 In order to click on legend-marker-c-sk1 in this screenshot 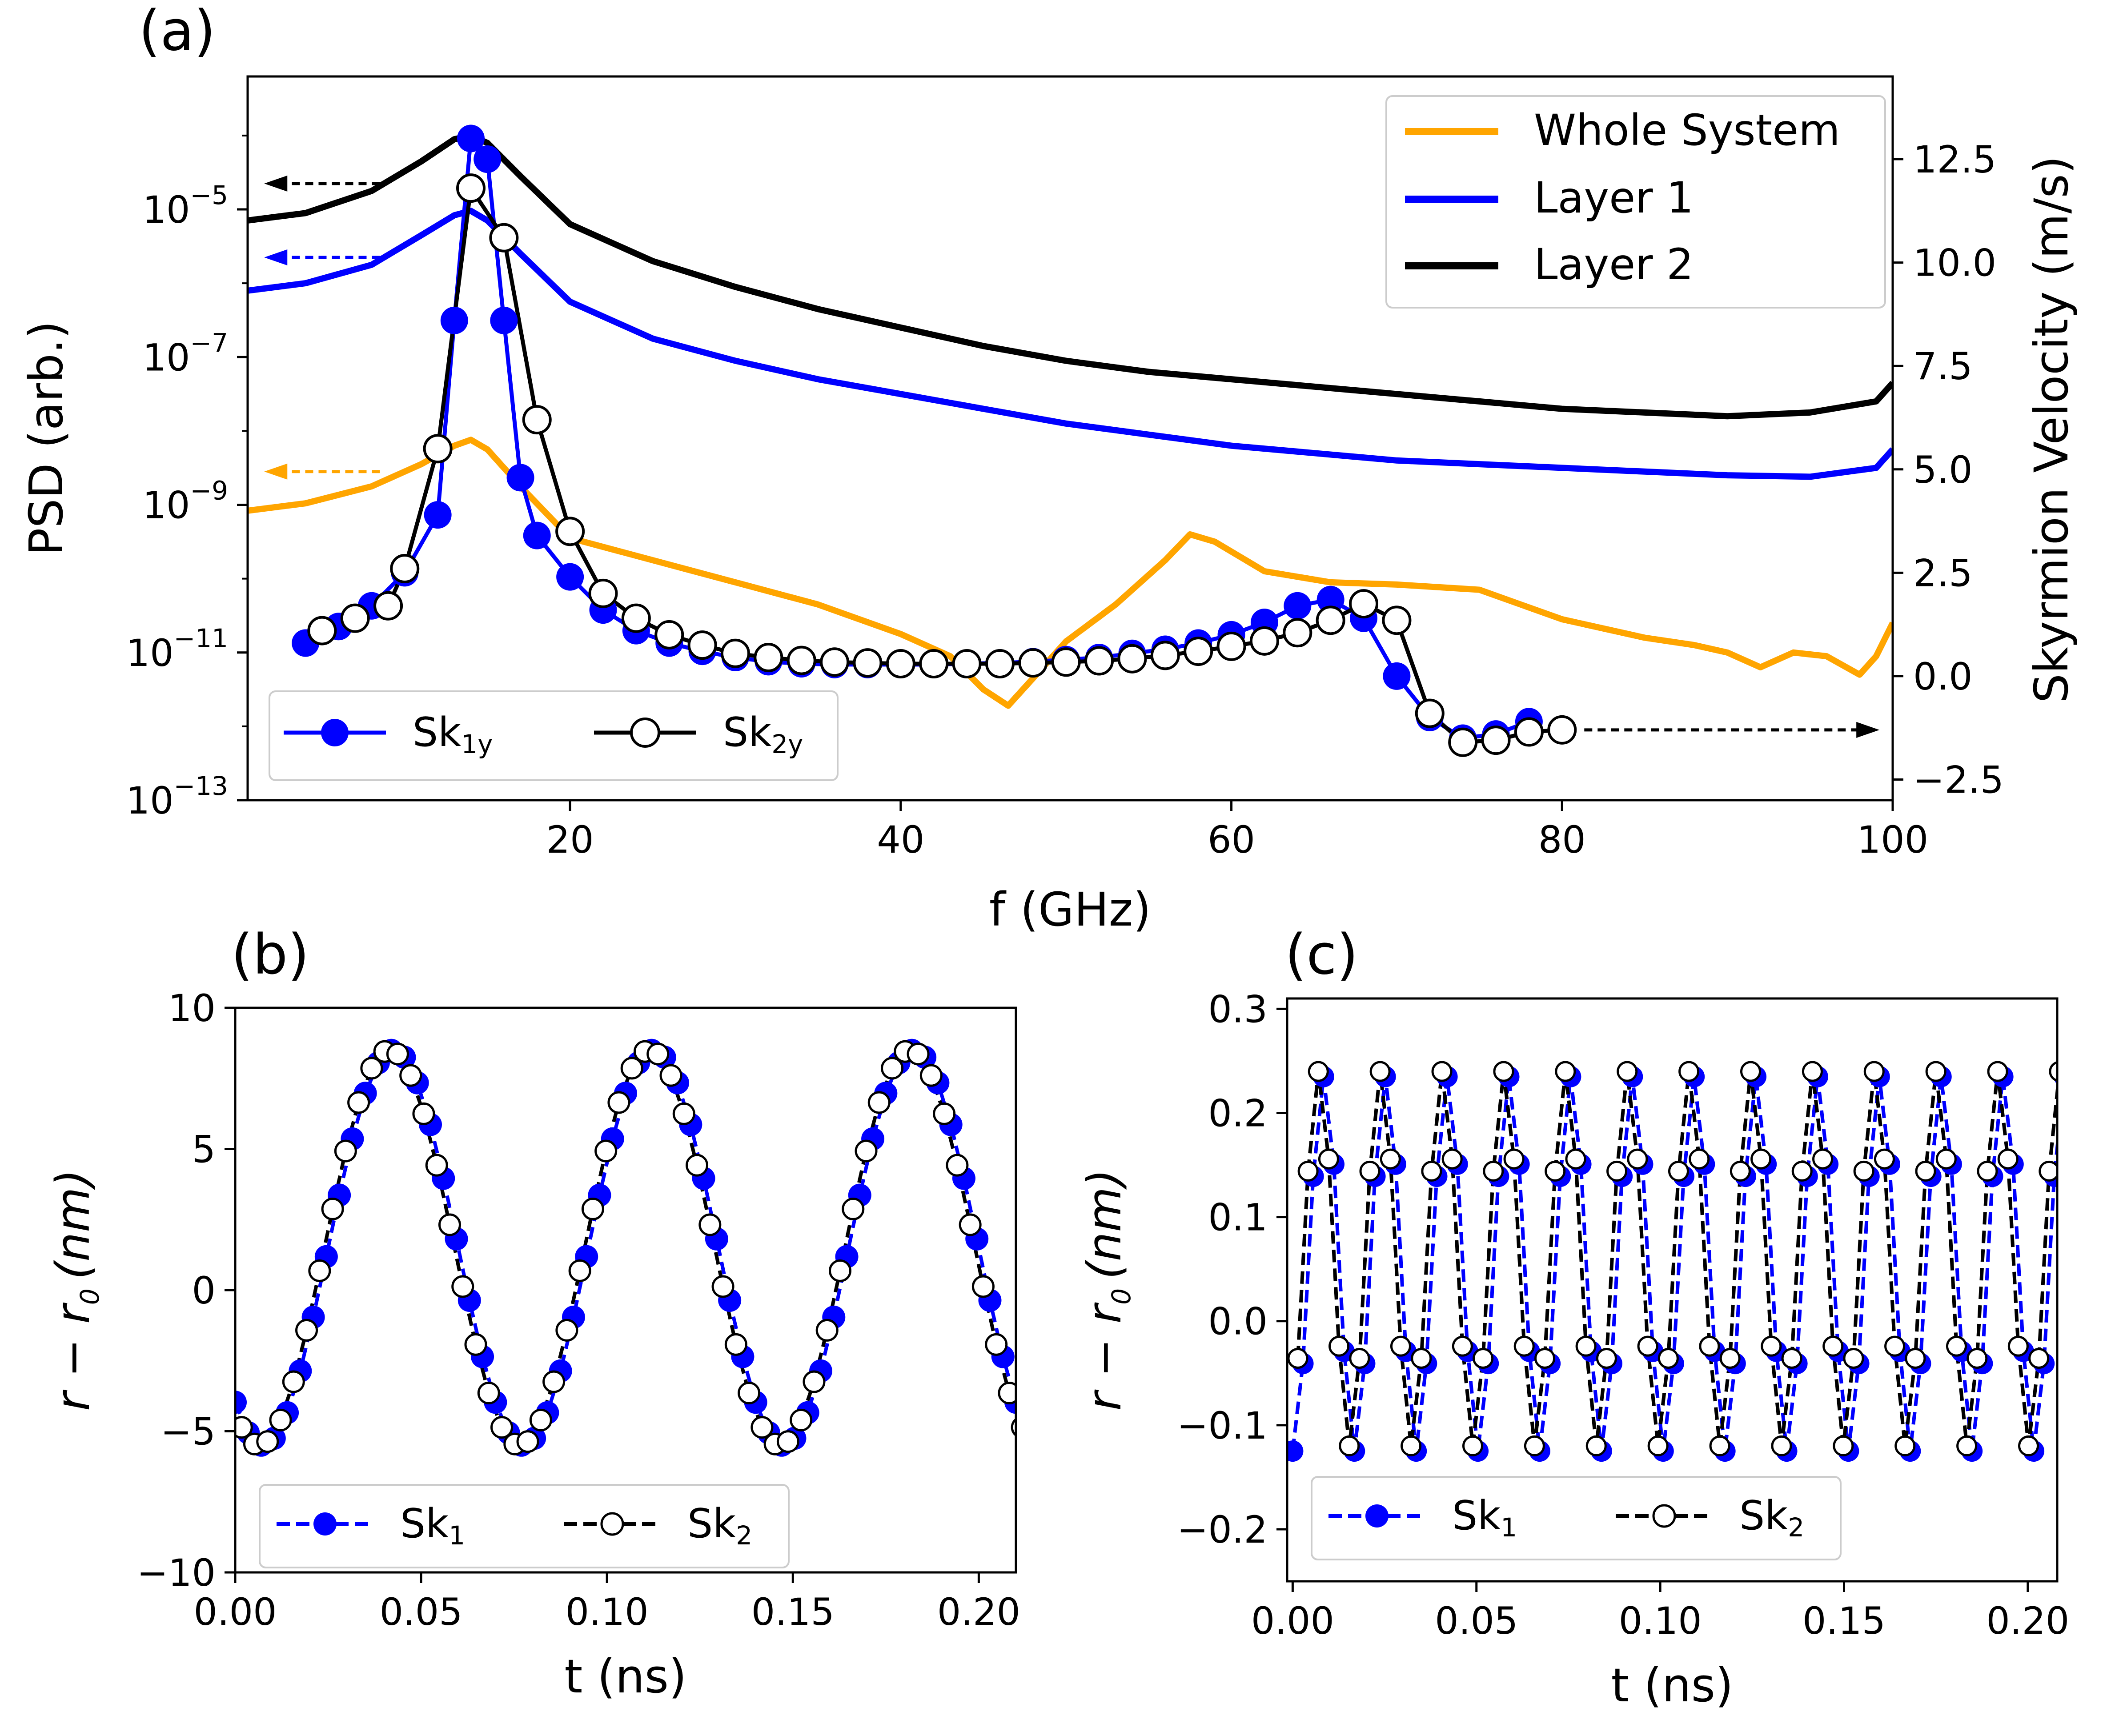, I will do `click(1377, 1516)`.